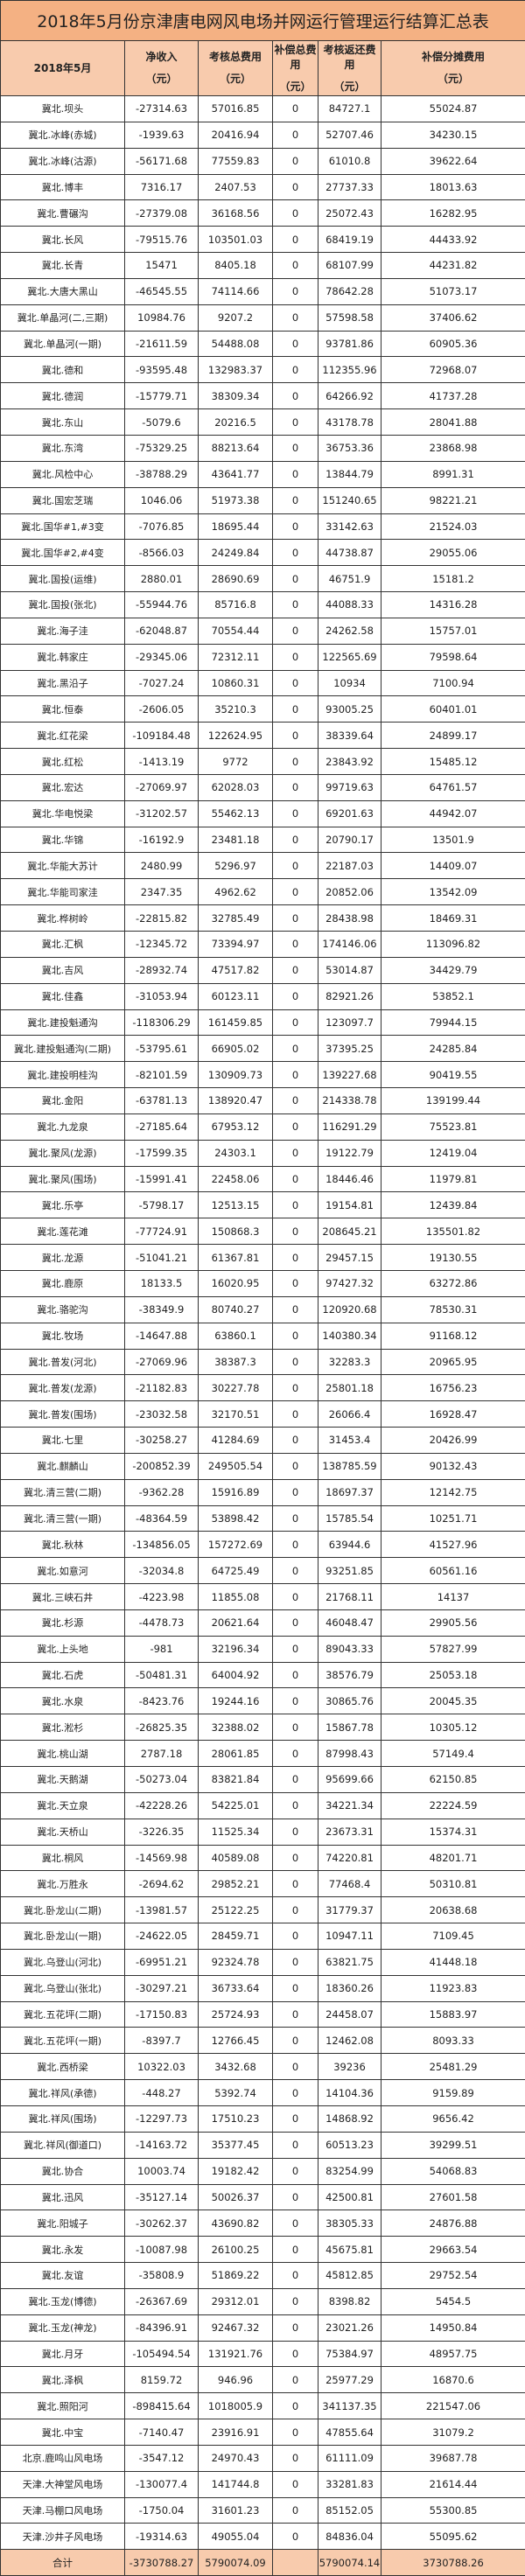 The image size is (525, 2576). I want to click on cell-net-income: -9362.28, so click(162, 1492).